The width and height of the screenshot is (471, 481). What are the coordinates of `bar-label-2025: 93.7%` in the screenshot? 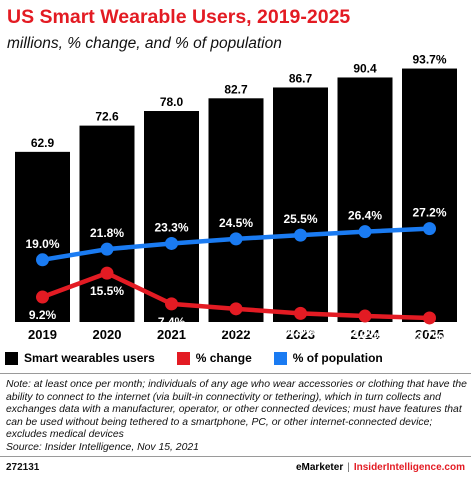 It's located at (429, 60).